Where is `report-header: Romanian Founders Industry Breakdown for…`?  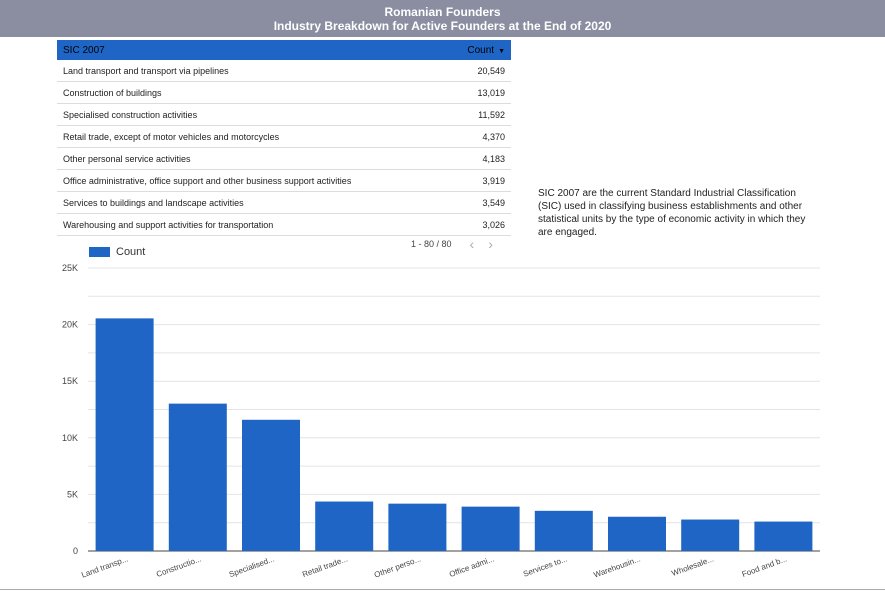 report-header: Romanian Founders Industry Breakdown for… is located at coordinates (442, 18).